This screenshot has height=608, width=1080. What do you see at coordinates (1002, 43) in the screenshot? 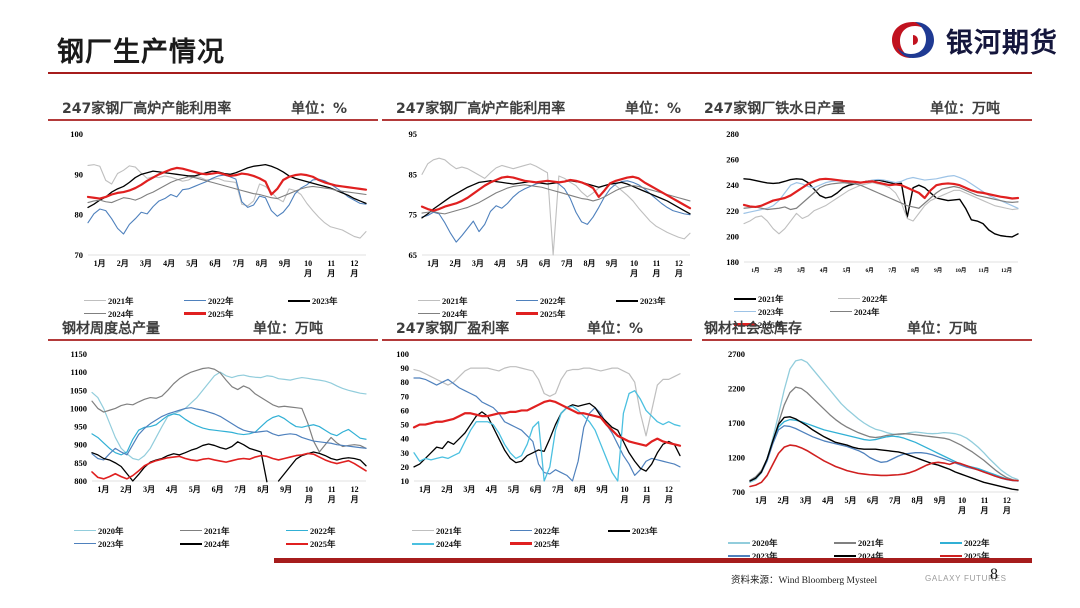
I see `brand-name: 银河期货` at bounding box center [1002, 43].